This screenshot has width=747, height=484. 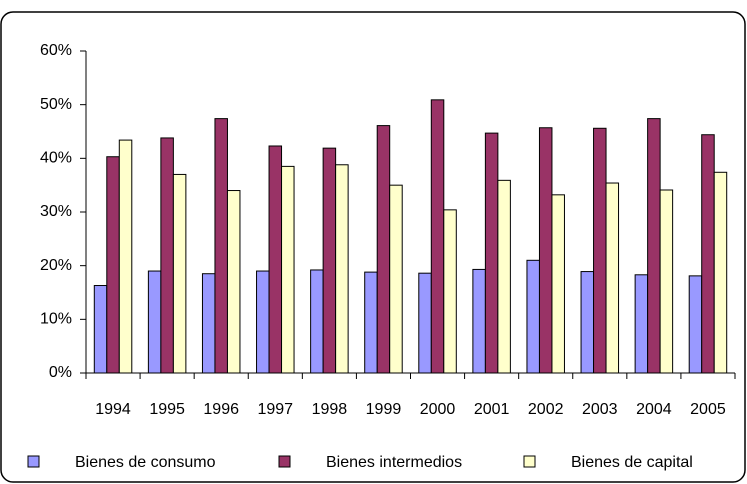 What do you see at coordinates (56, 50) in the screenshot?
I see `y-tick-label: 60%` at bounding box center [56, 50].